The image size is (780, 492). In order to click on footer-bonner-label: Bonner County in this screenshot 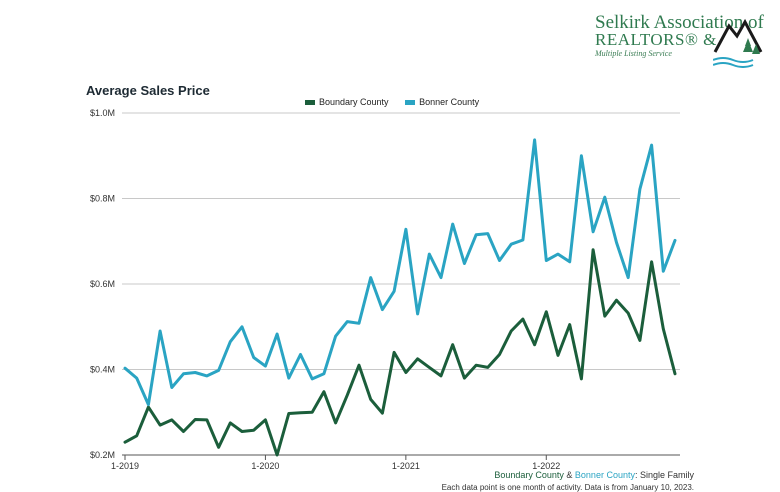, I will do `click(604, 475)`.